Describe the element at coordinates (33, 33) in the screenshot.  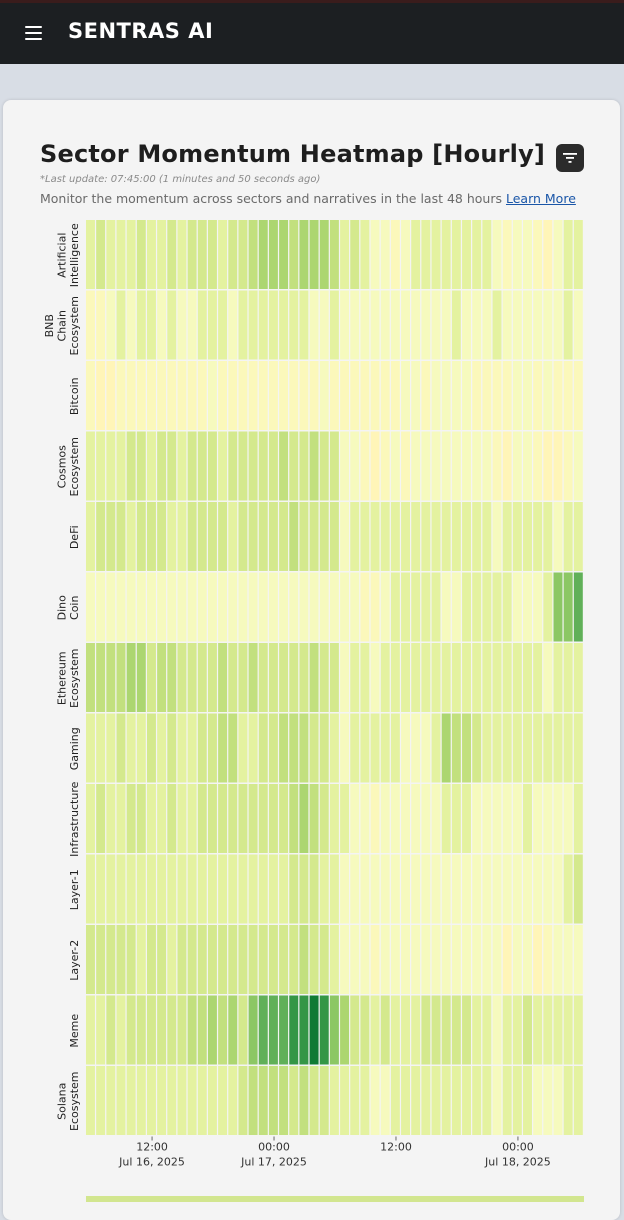
I see `hamburger-menu-icon` at that location.